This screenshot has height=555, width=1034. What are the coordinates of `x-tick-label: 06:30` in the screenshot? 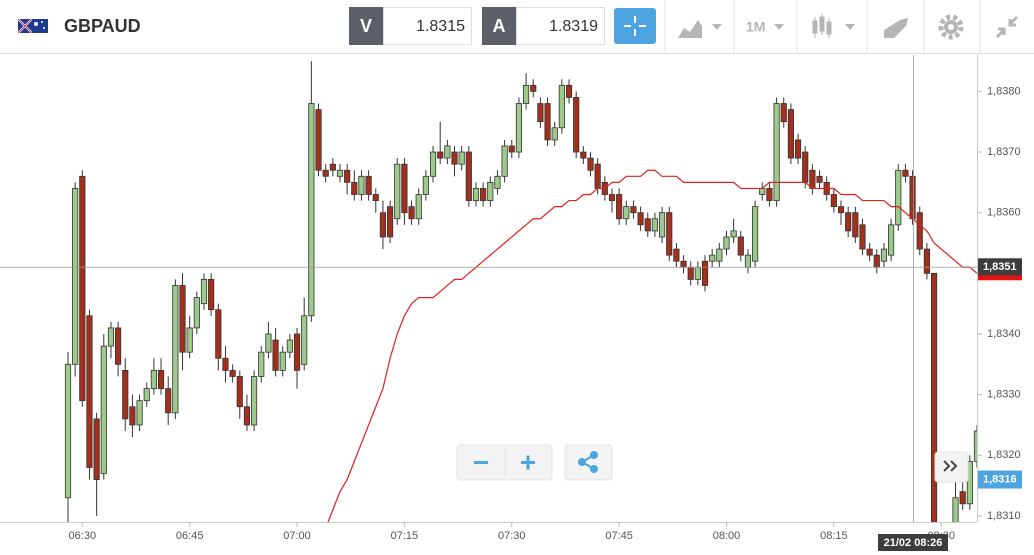 It's located at (83, 536).